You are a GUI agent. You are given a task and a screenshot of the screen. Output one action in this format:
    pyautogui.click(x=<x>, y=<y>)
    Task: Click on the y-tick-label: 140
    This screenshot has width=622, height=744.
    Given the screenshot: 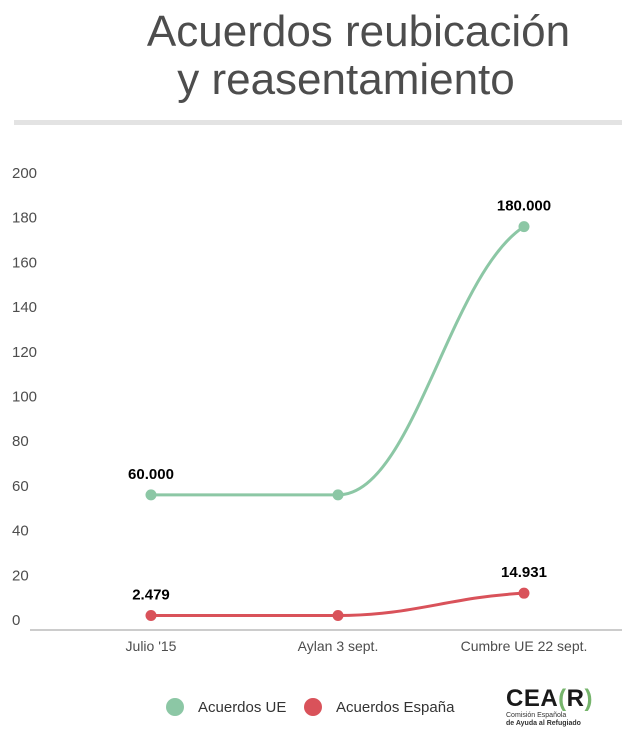 What is the action you would take?
    pyautogui.click(x=24, y=307)
    